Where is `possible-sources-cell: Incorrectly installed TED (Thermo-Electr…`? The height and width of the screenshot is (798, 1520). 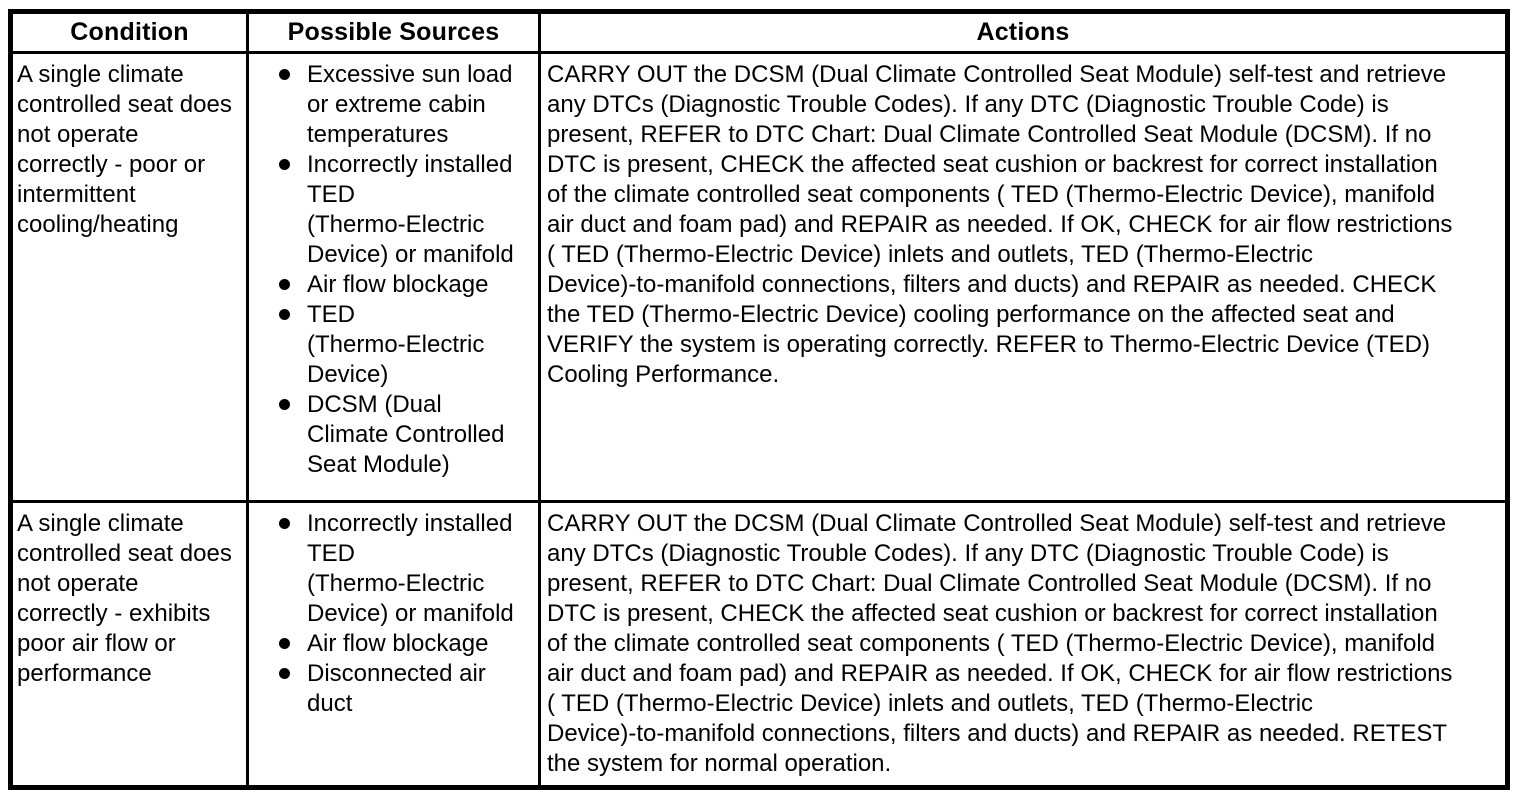
possible-sources-cell: Incorrectly installed TED (Thermo-Electr… is located at coordinates (393, 644).